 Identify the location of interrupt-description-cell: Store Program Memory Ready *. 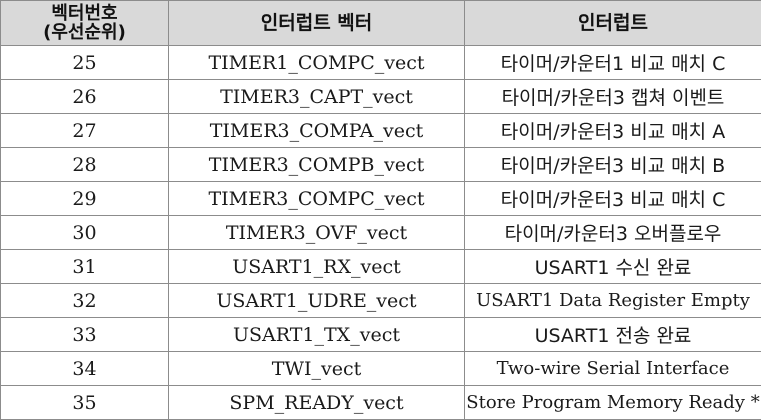
(612, 402).